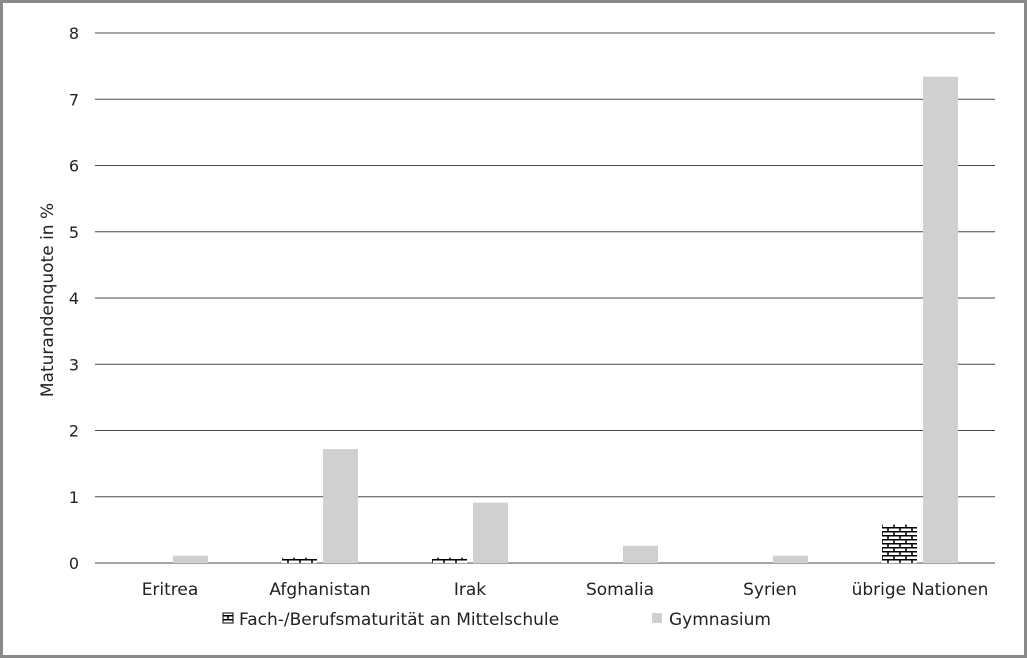 The width and height of the screenshot is (1027, 660). I want to click on legend-swatch-gymnasium, so click(657, 618).